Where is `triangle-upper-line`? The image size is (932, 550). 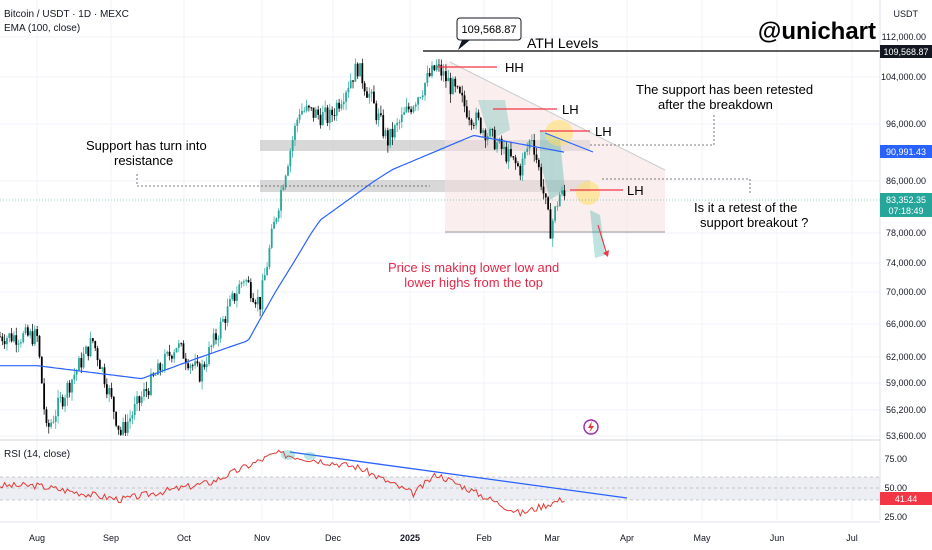
triangle-upper-line is located at coordinates (557, 116).